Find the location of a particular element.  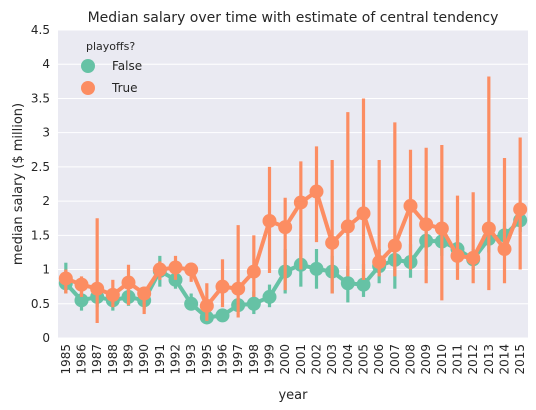

x-tick-label: 1998 is located at coordinates (254, 359).